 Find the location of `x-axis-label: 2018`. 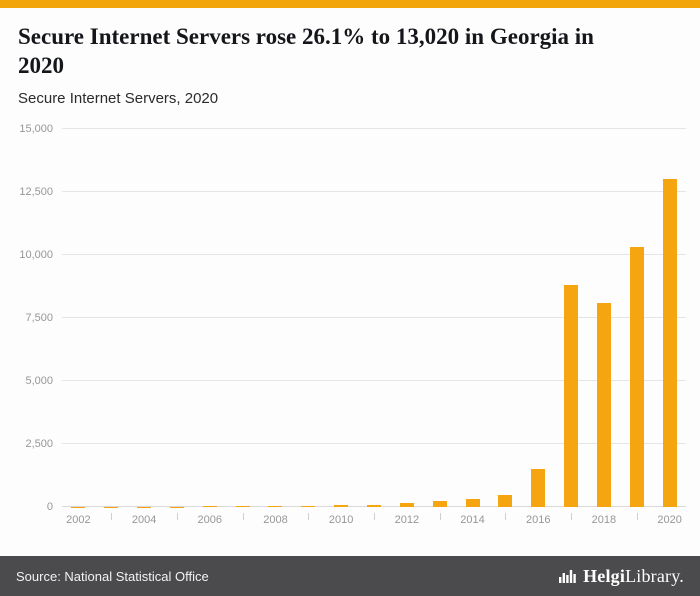

x-axis-label: 2018 is located at coordinates (604, 519).